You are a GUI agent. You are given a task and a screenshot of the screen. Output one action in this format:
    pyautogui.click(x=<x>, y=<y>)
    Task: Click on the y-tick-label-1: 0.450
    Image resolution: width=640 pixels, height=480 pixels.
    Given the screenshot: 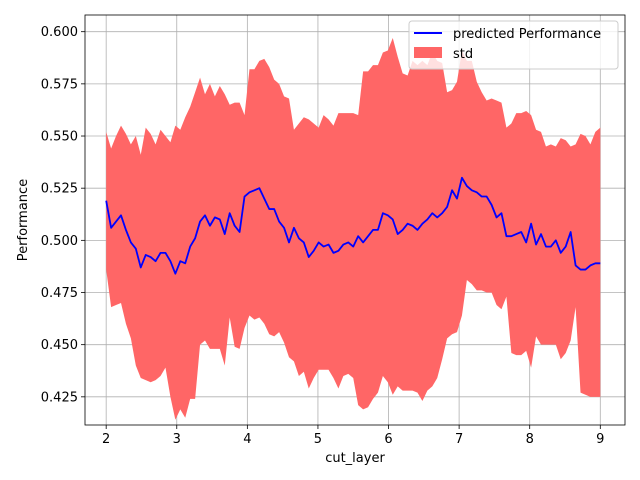 What is the action you would take?
    pyautogui.click(x=59, y=345)
    